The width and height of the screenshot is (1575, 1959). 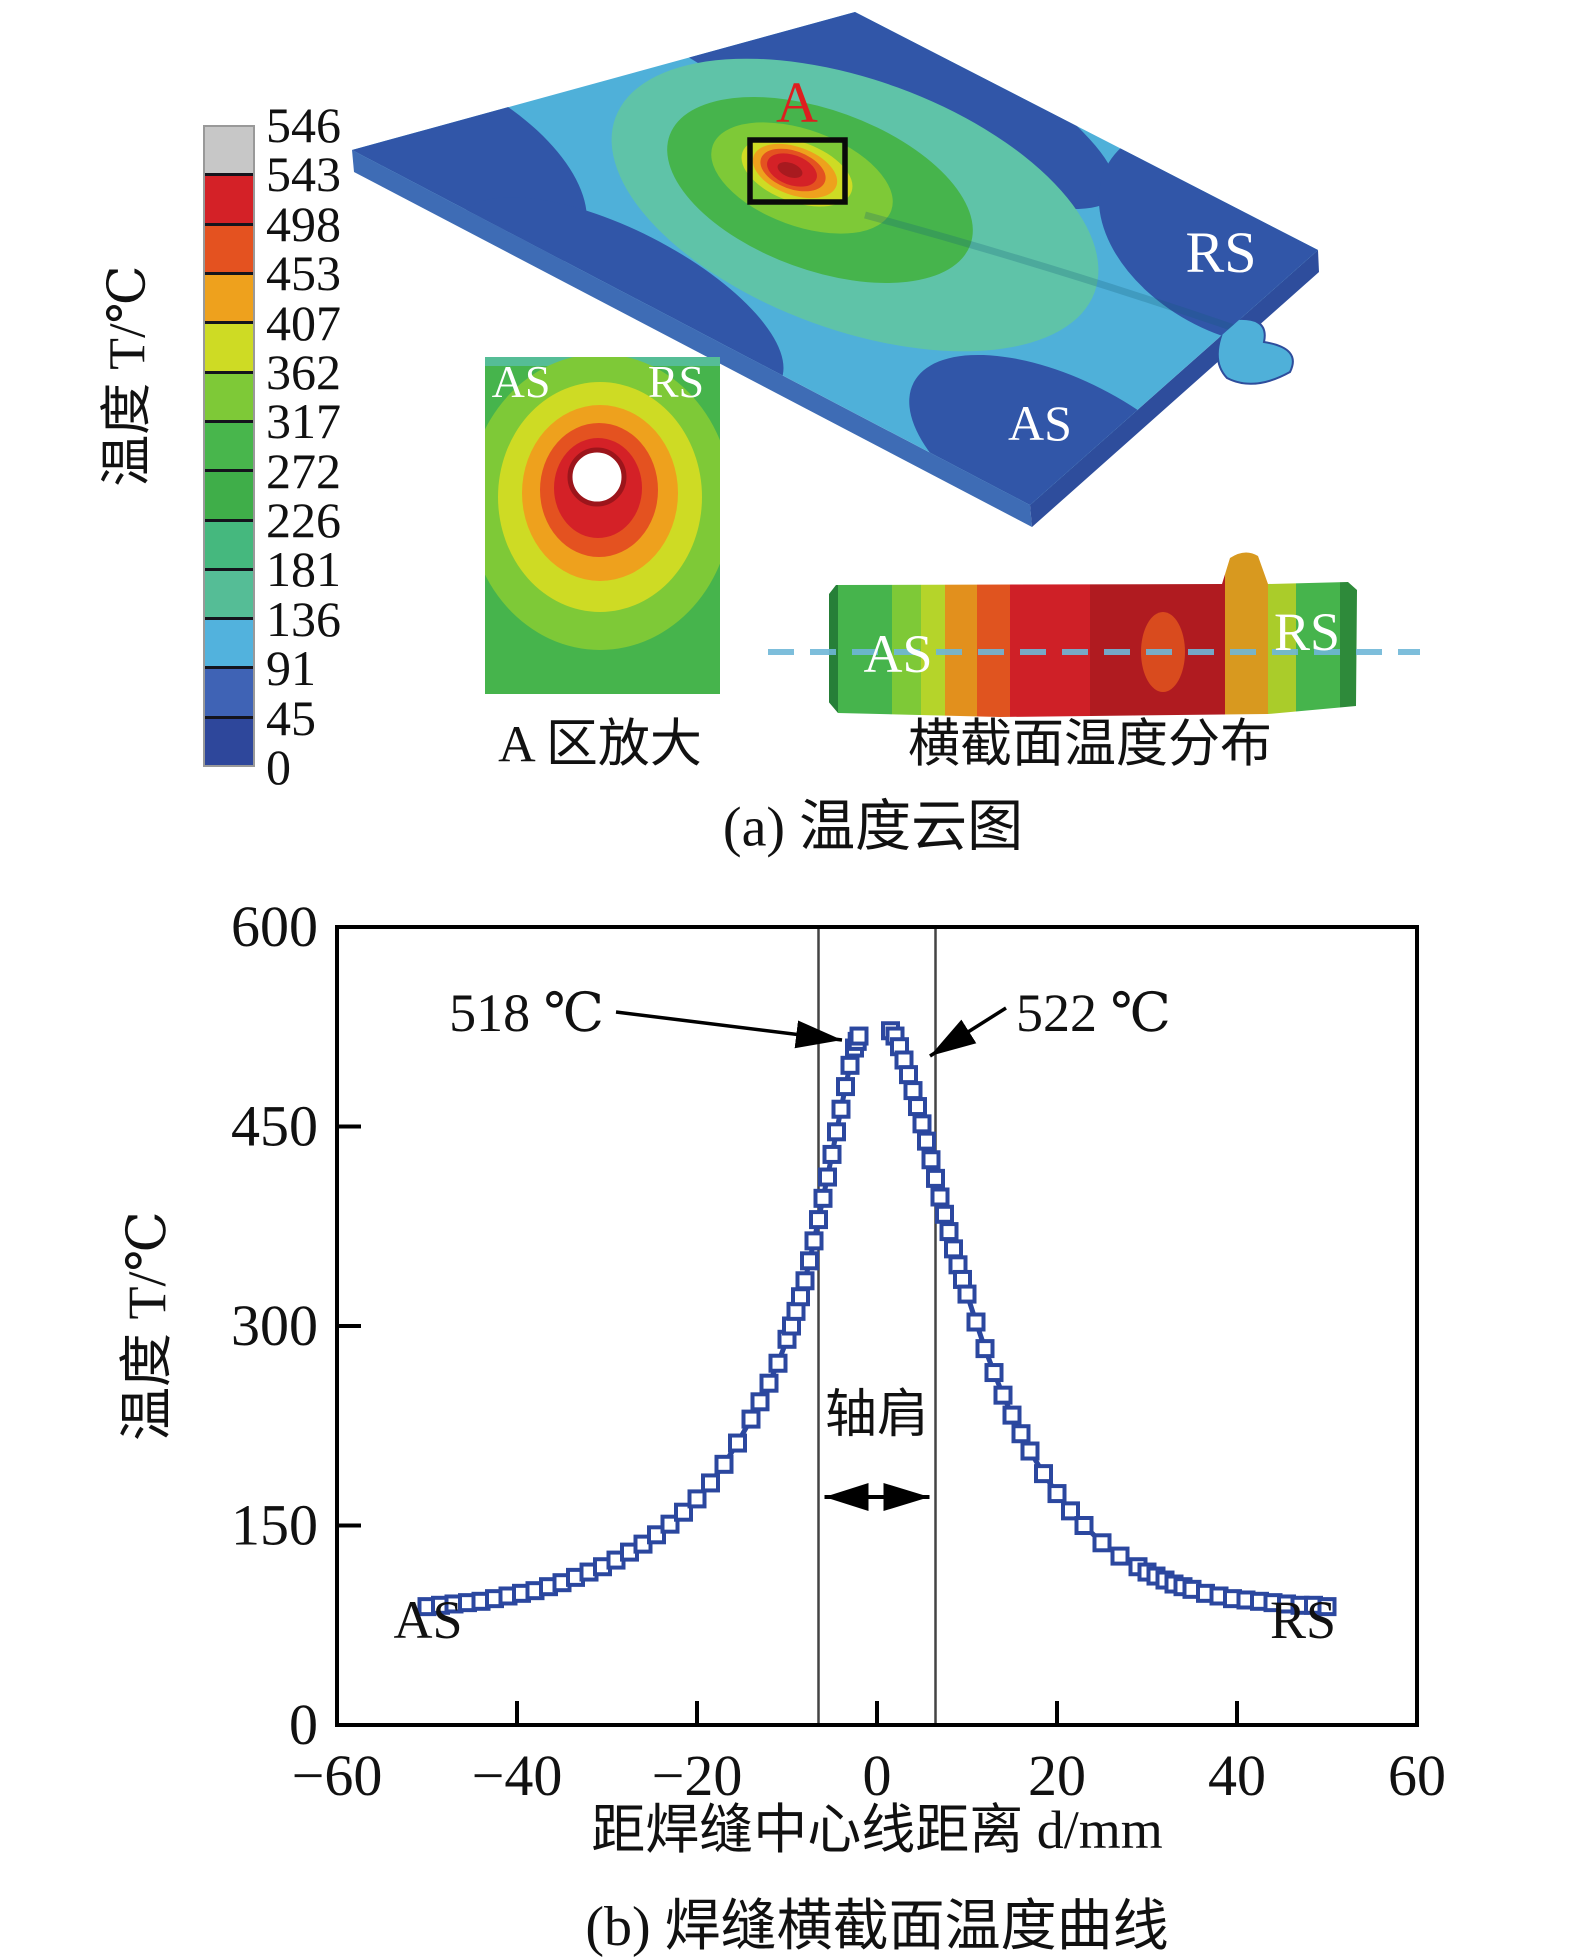 I want to click on legend-value: 453, so click(x=303, y=273).